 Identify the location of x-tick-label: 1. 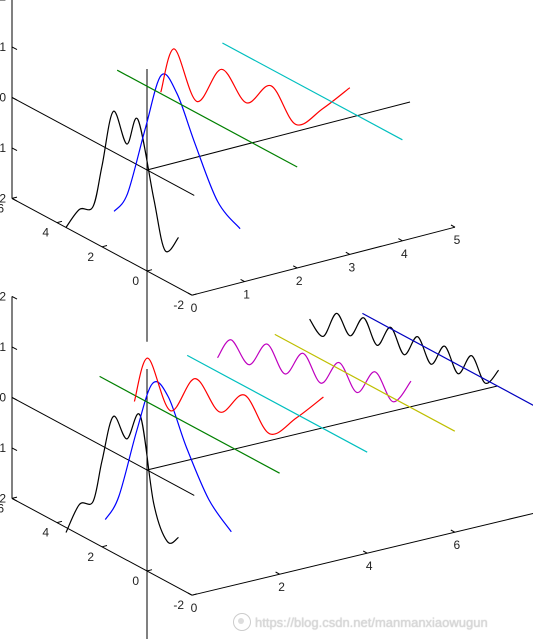
(246, 295).